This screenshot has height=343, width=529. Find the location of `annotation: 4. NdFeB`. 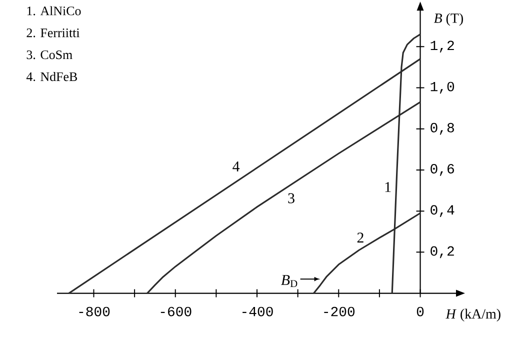

annotation: 4. NdFeB is located at coordinates (52, 77).